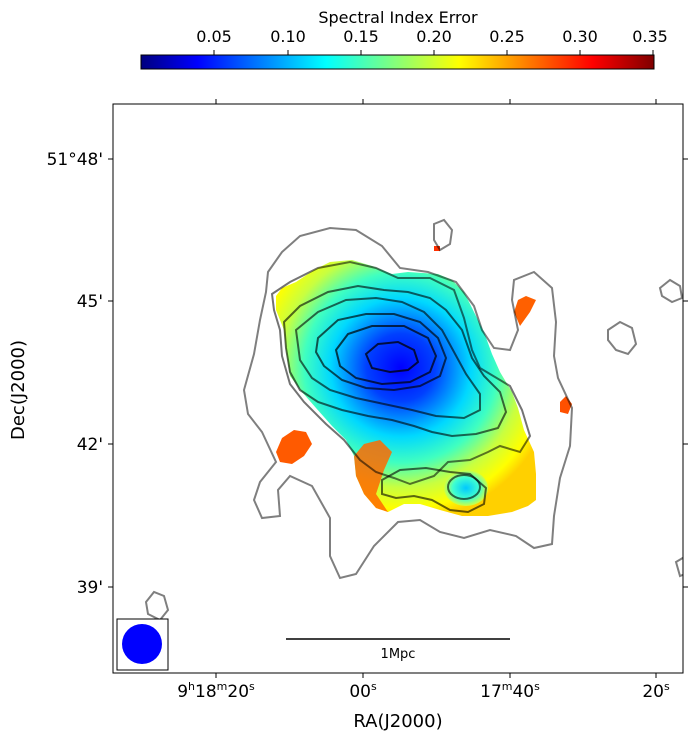  What do you see at coordinates (18, 390) in the screenshot?
I see `y-axis-label: Dec(J2000)` at bounding box center [18, 390].